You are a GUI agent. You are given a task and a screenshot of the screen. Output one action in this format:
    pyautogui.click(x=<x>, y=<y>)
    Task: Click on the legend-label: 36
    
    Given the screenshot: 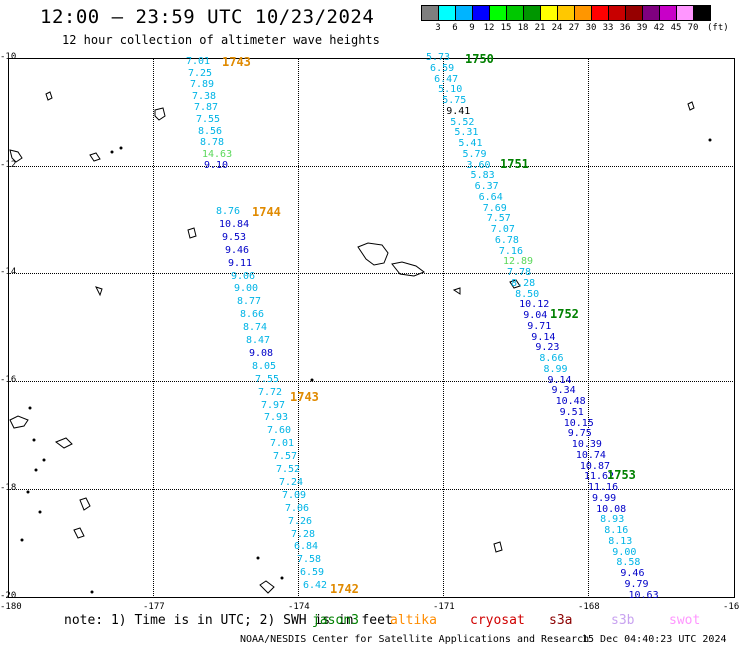 What is the action you would take?
    pyautogui.click(x=625, y=28)
    